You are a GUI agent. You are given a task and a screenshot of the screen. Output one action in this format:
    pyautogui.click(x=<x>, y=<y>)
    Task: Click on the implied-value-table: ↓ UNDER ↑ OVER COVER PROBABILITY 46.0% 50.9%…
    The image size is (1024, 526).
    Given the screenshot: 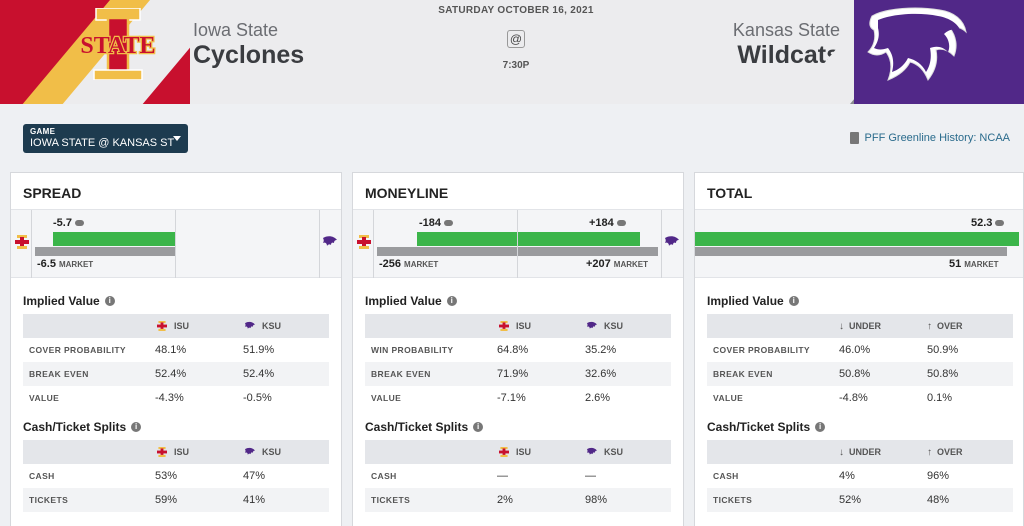 What is the action you would take?
    pyautogui.click(x=860, y=362)
    